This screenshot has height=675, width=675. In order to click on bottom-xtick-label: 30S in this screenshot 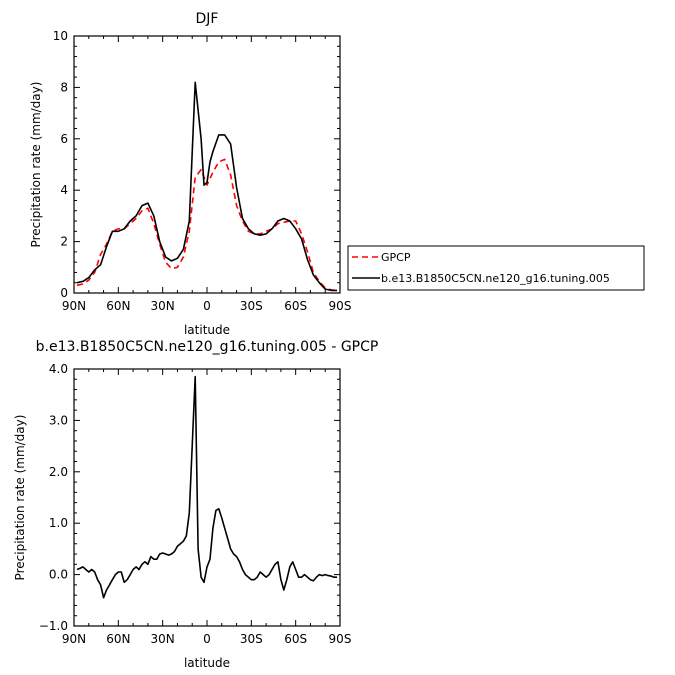, I will do `click(251, 639)`.